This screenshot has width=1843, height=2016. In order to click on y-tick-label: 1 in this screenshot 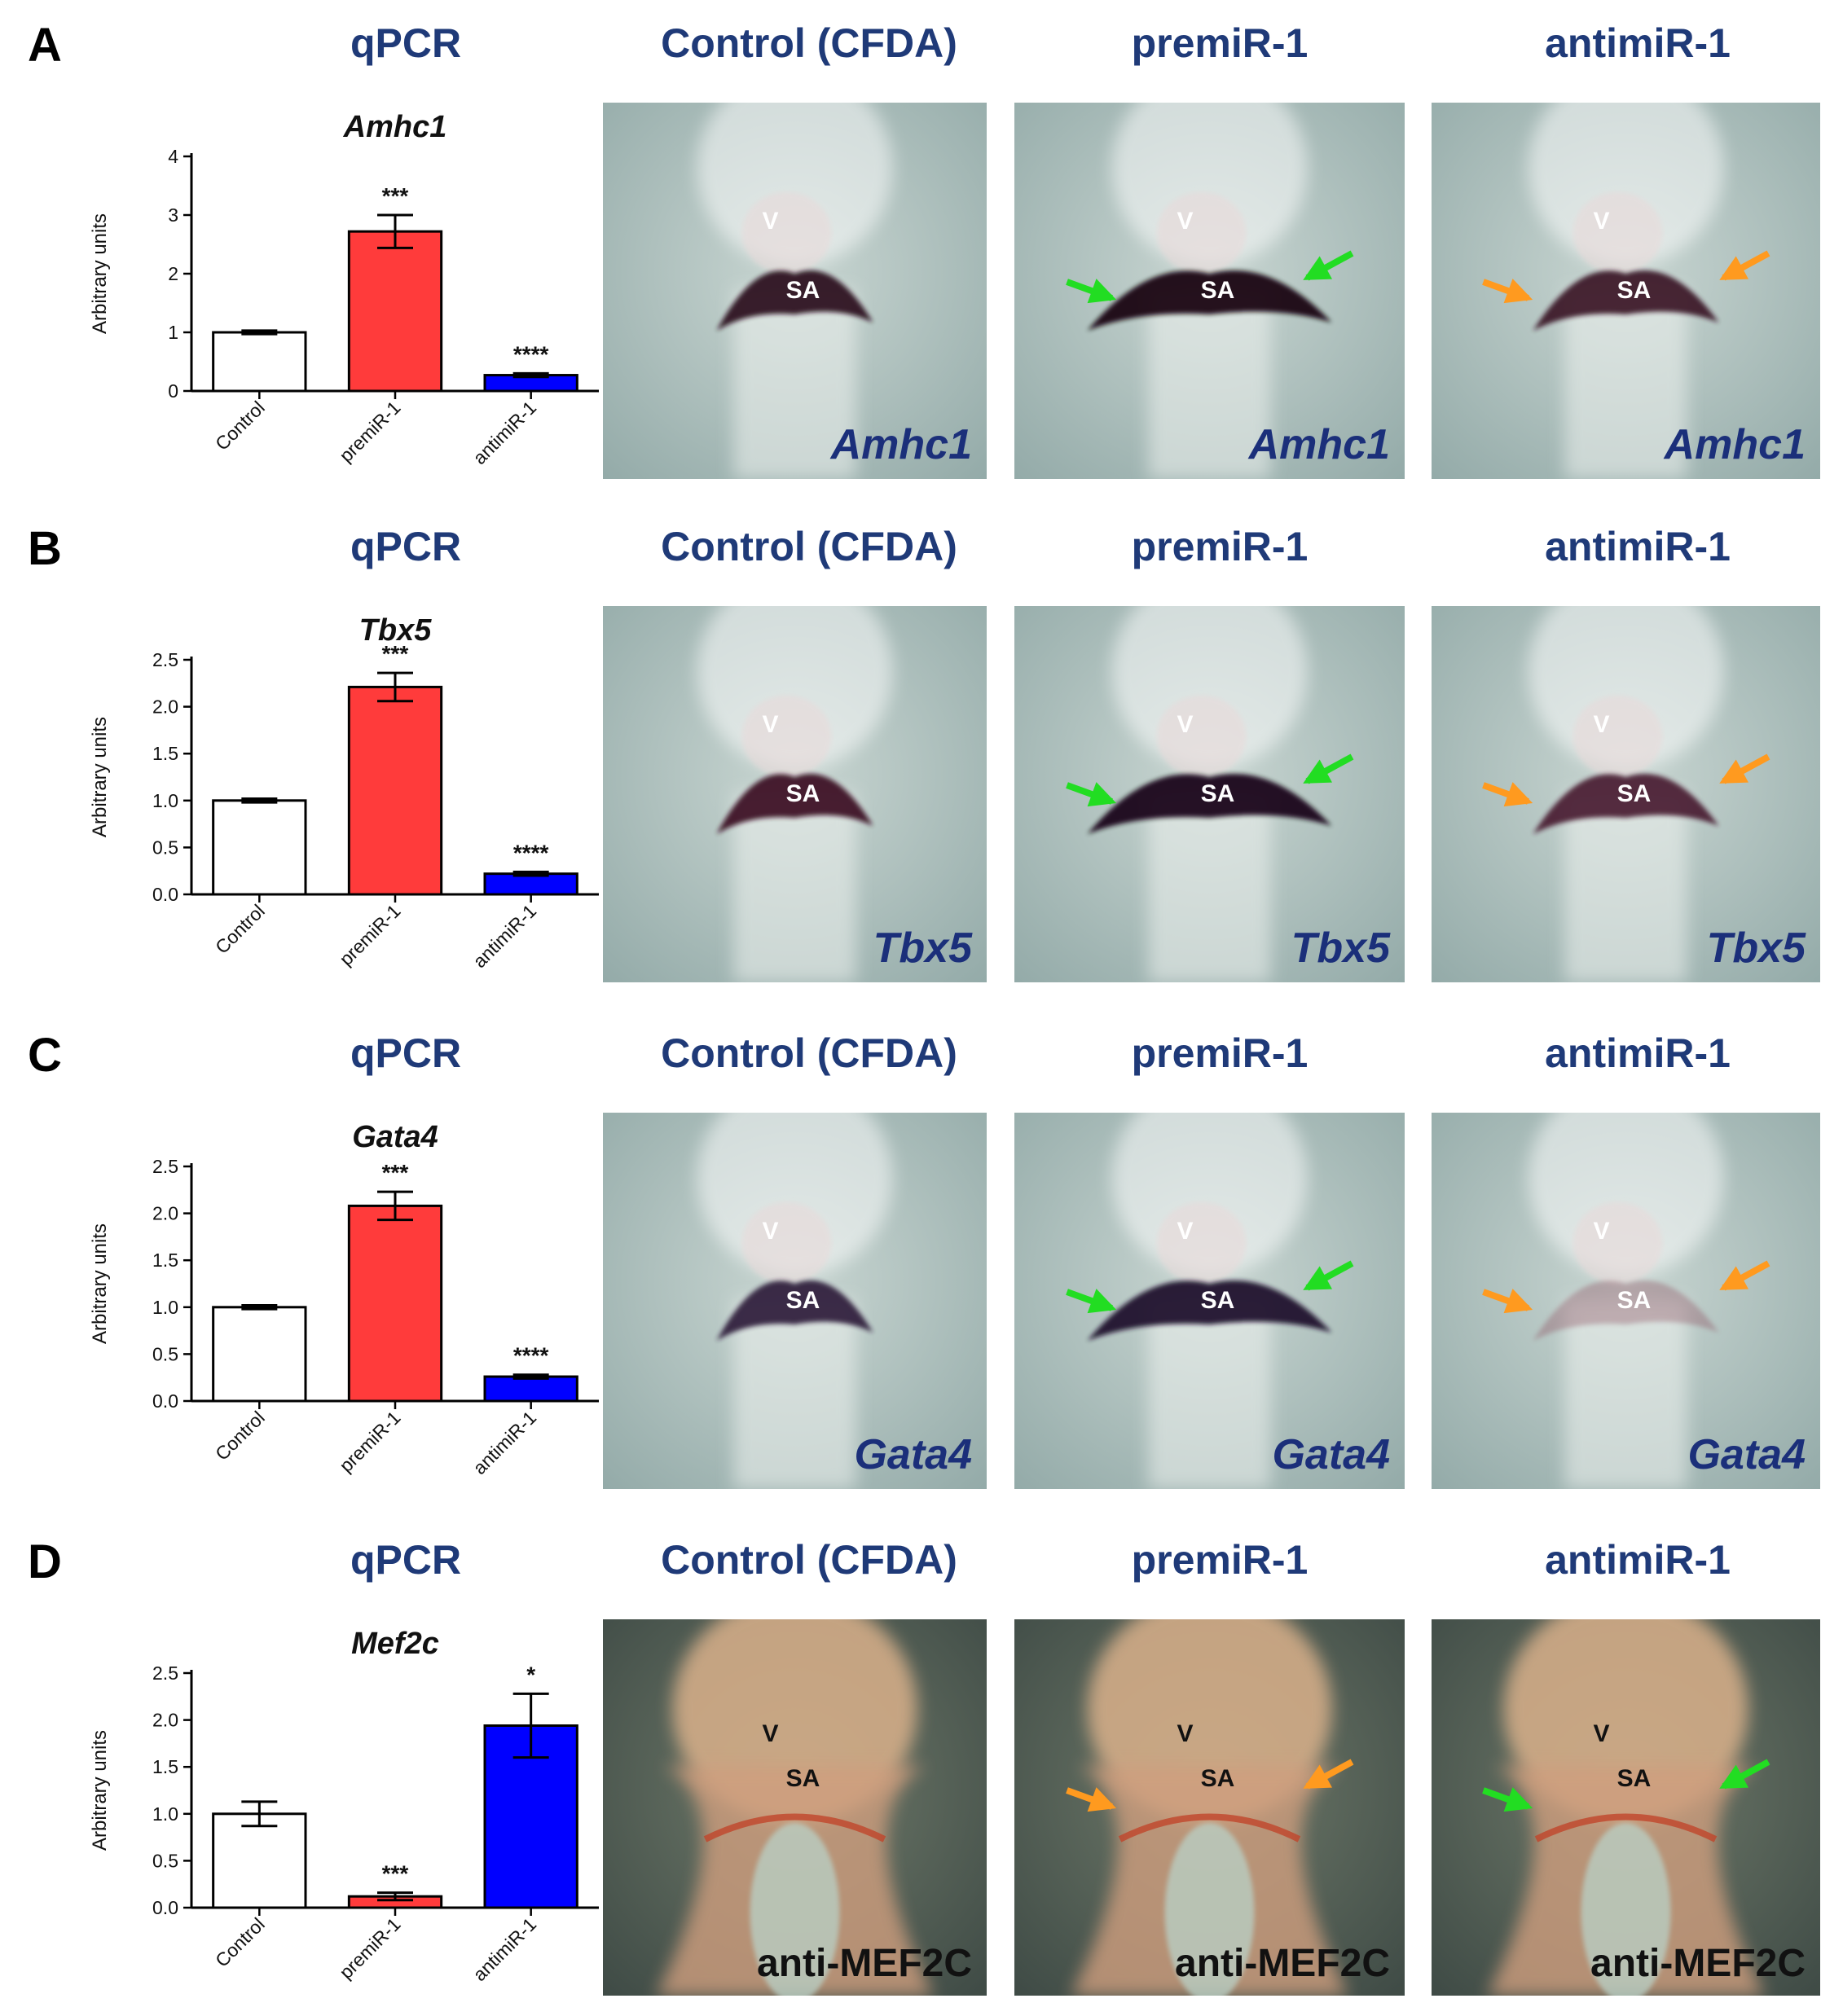, I will do `click(173, 332)`.